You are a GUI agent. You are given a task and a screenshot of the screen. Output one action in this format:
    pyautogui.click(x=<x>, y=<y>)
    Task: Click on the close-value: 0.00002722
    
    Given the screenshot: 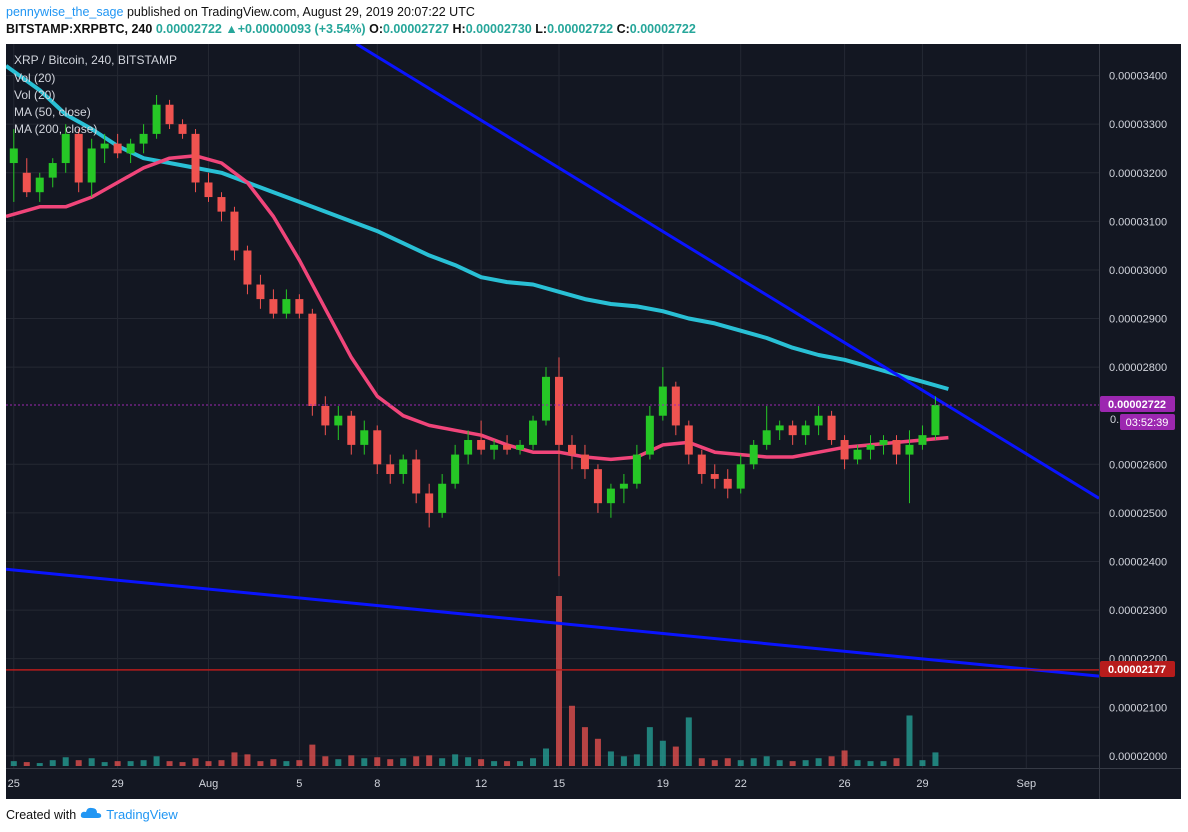 What is the action you would take?
    pyautogui.click(x=662, y=29)
    